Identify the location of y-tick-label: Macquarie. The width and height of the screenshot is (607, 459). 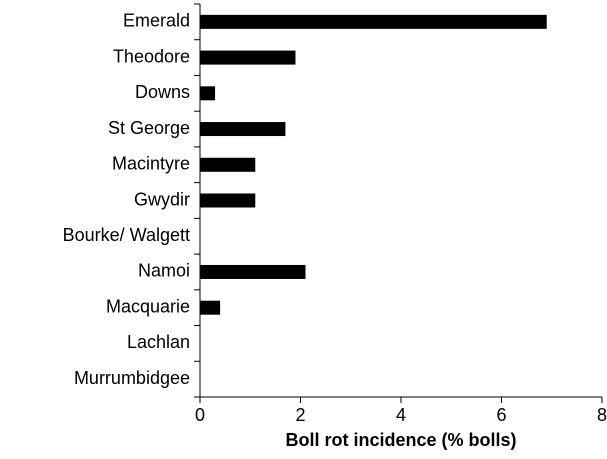
(148, 306).